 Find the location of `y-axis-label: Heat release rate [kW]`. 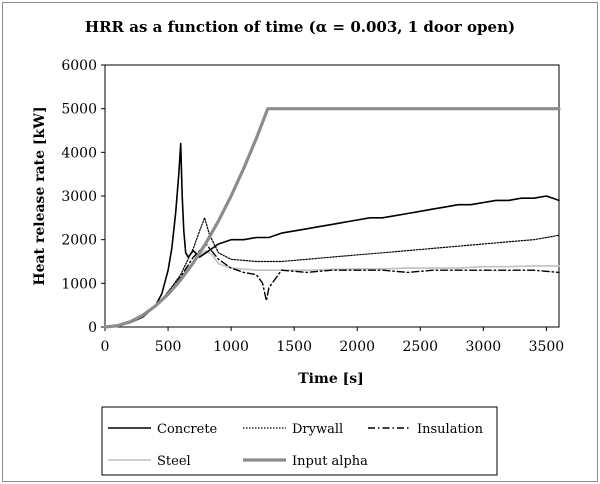

y-axis-label: Heat release rate [kW] is located at coordinates (40, 195).